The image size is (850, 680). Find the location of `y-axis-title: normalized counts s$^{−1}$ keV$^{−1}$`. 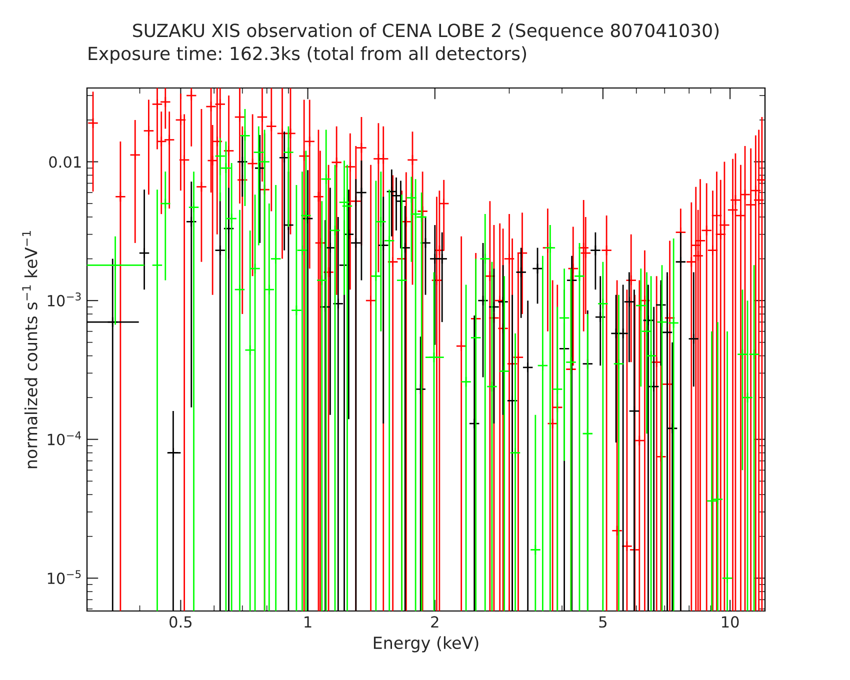

y-axis-title: normalized counts s$^{−1}$ keV$^{−1}$ is located at coordinates (30, 349).